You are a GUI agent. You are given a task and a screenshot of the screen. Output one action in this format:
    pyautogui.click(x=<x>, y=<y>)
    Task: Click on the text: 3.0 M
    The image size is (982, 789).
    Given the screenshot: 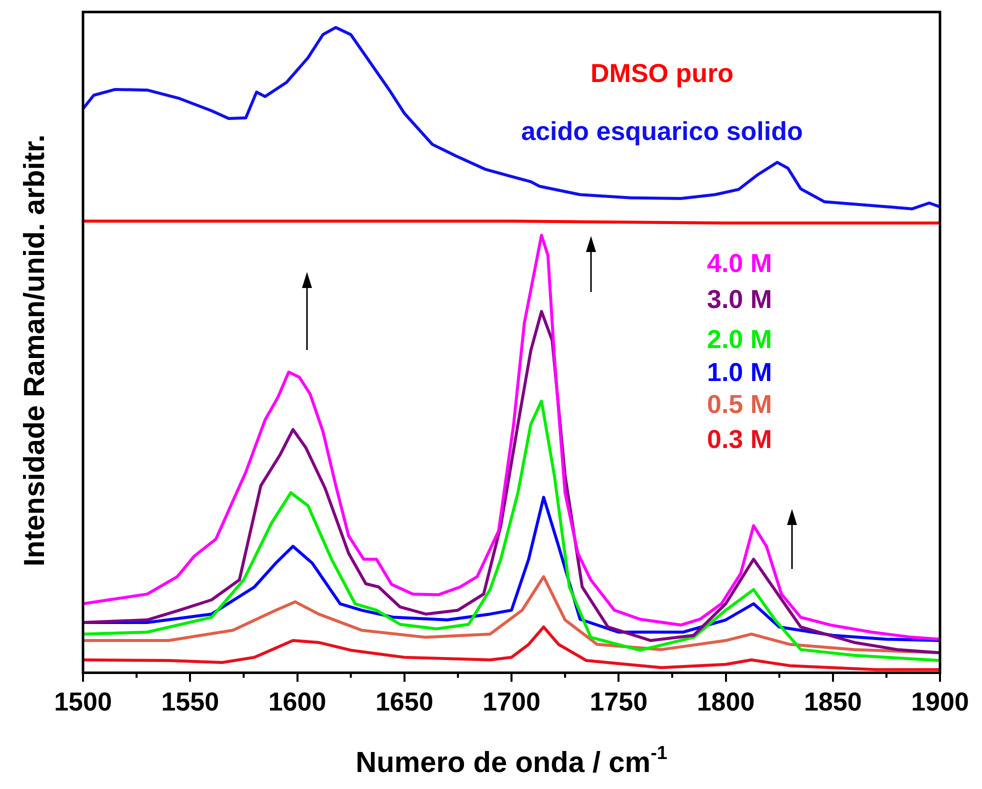 What is the action you would take?
    pyautogui.click(x=739, y=299)
    